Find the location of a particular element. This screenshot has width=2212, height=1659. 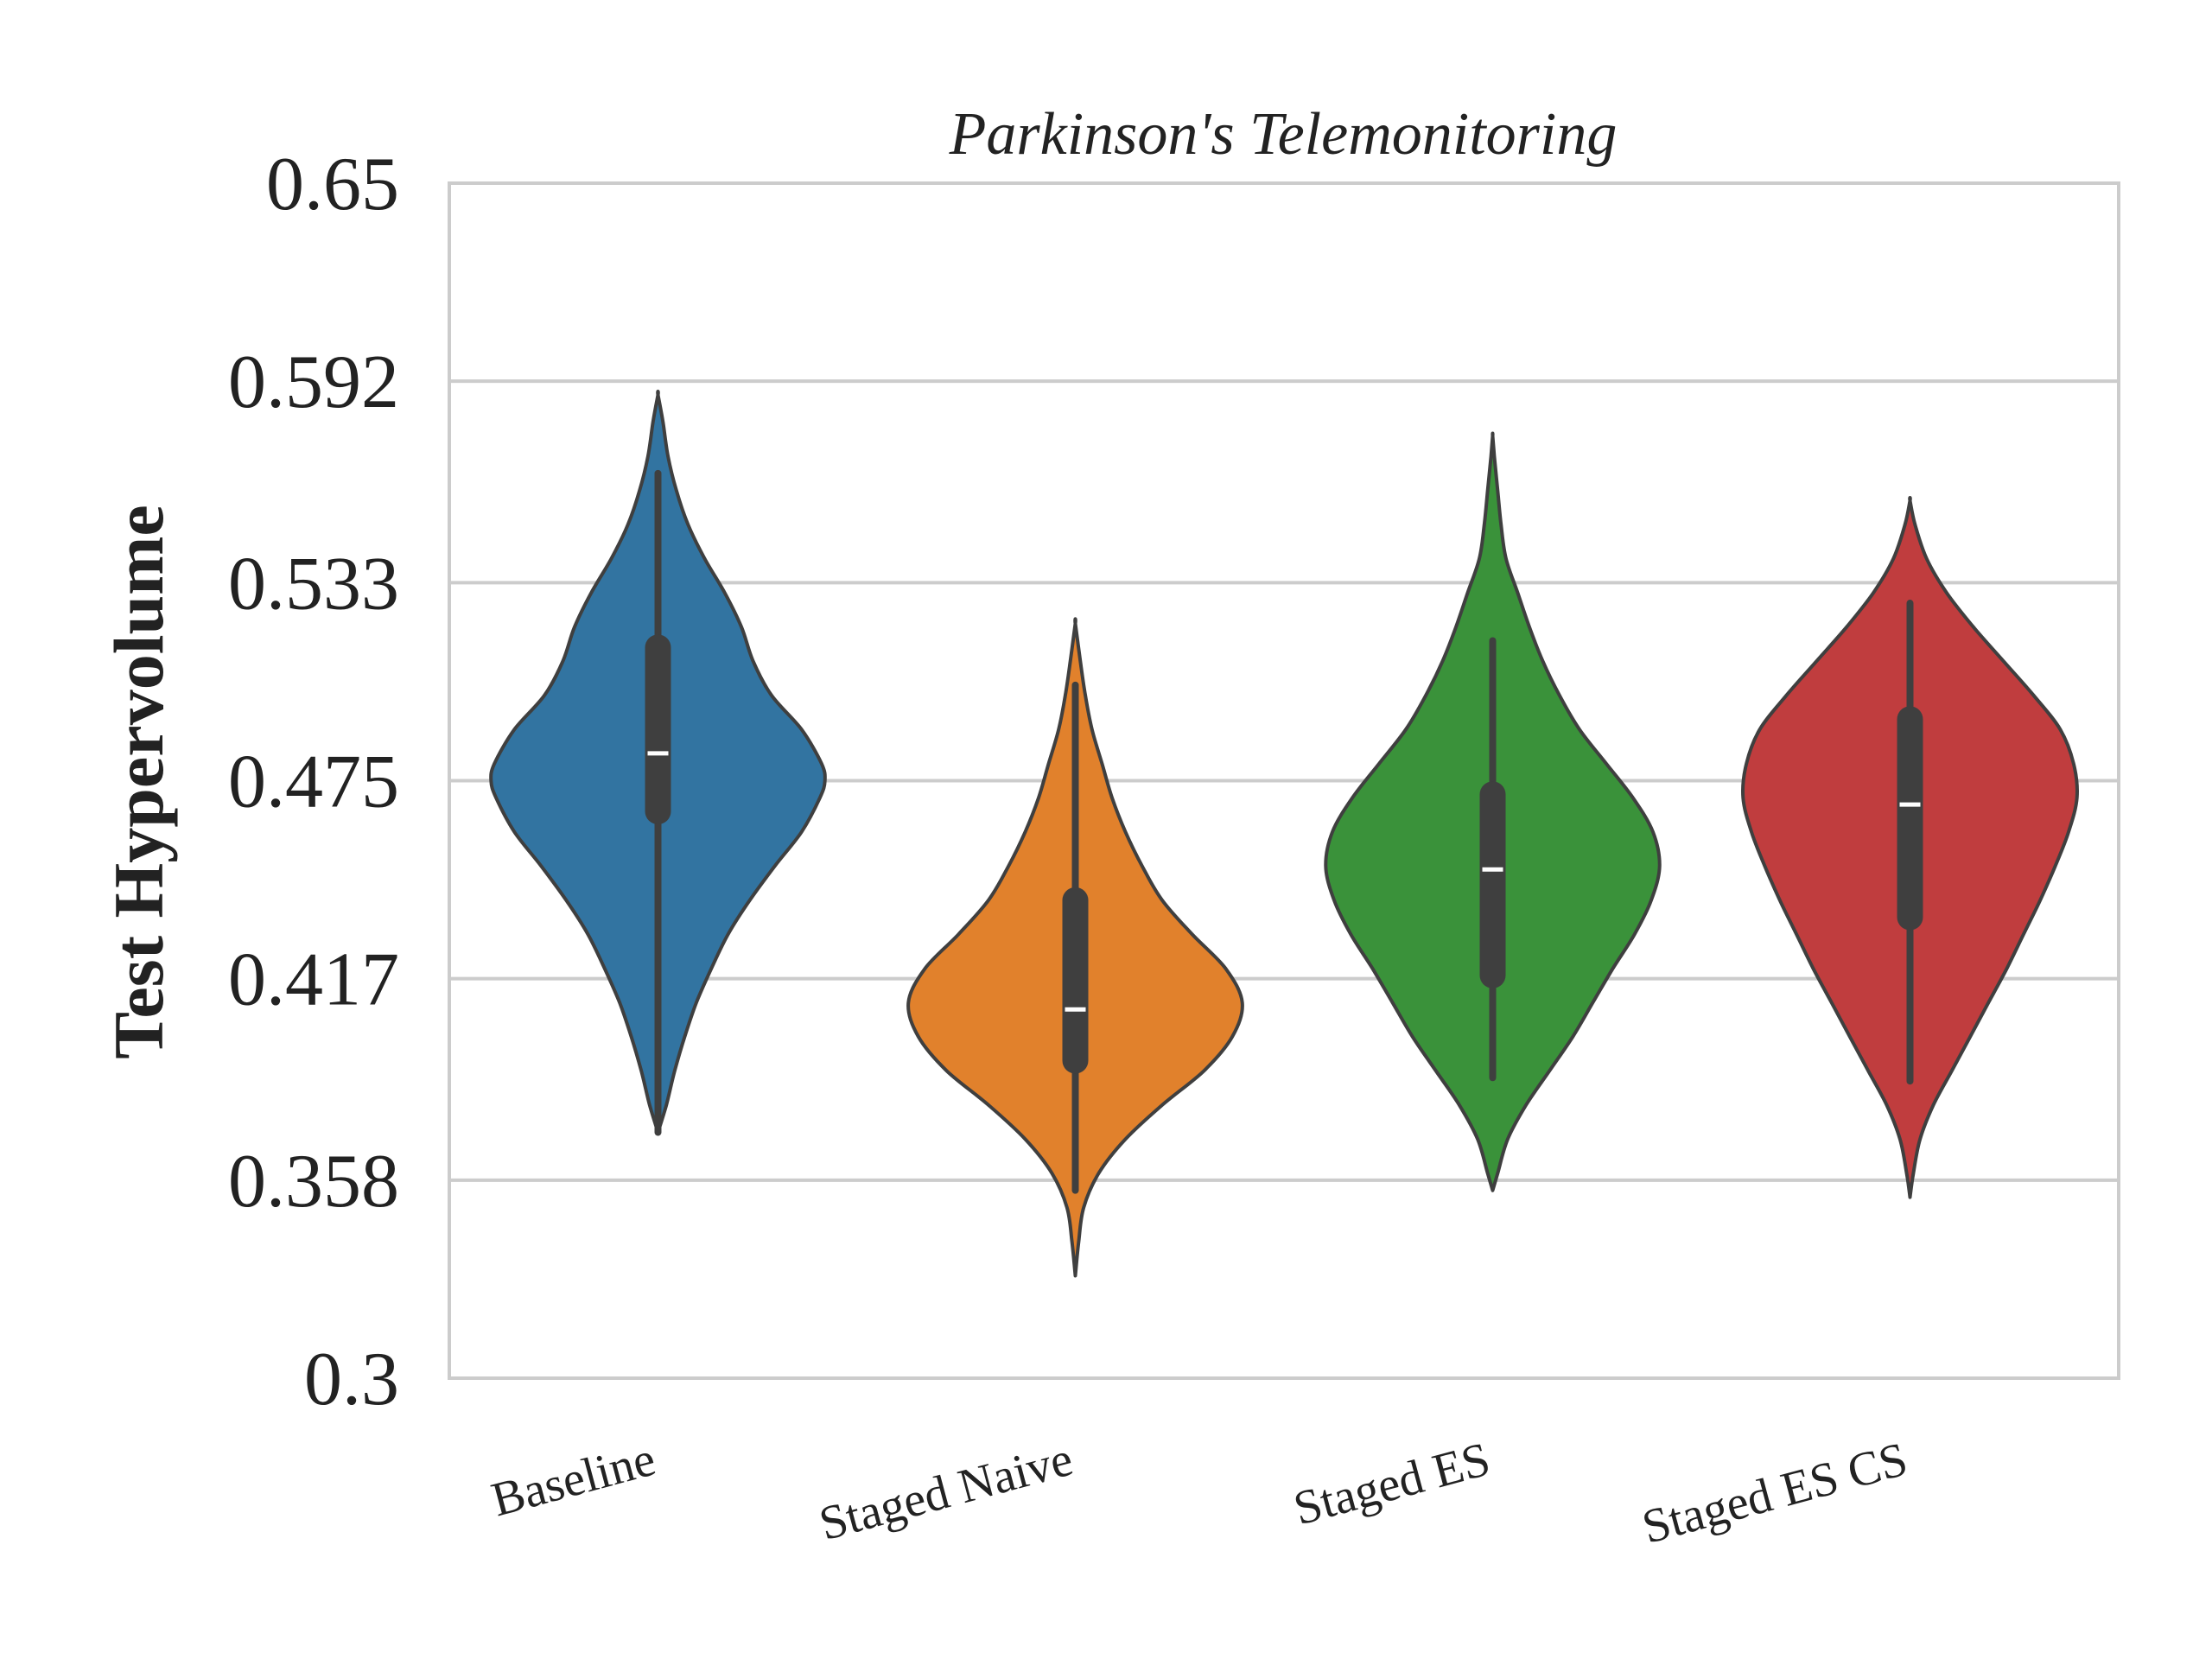

y-axis-label: Test Hypervolume is located at coordinates (138, 782).